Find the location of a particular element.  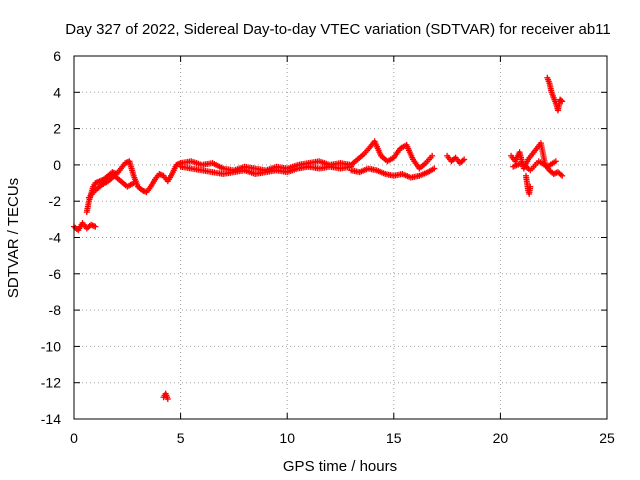

y-tick-label: -12 is located at coordinates (51, 383).